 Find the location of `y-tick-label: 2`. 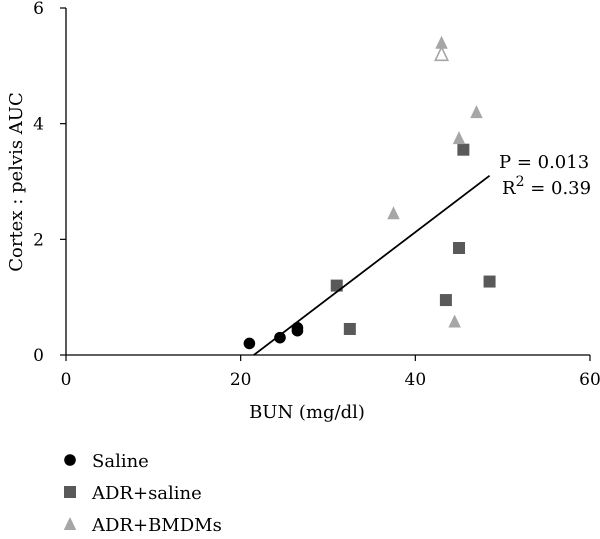

y-tick-label: 2 is located at coordinates (38, 240).